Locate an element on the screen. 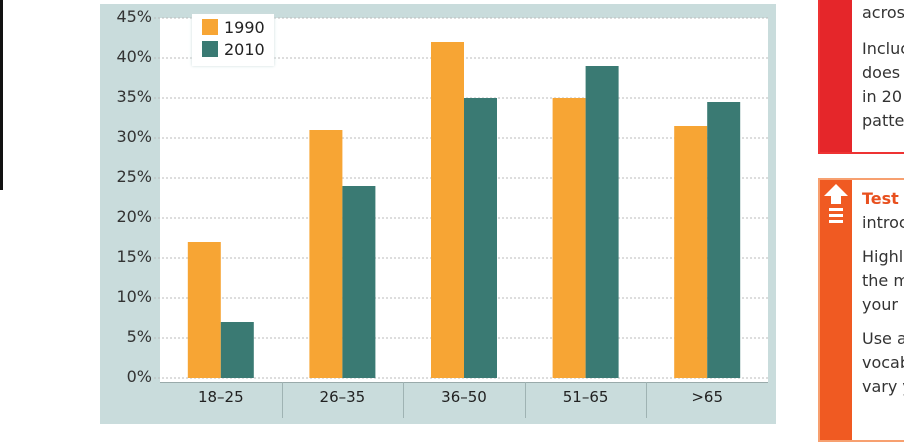  box-text: vocab is located at coordinates (883, 362).